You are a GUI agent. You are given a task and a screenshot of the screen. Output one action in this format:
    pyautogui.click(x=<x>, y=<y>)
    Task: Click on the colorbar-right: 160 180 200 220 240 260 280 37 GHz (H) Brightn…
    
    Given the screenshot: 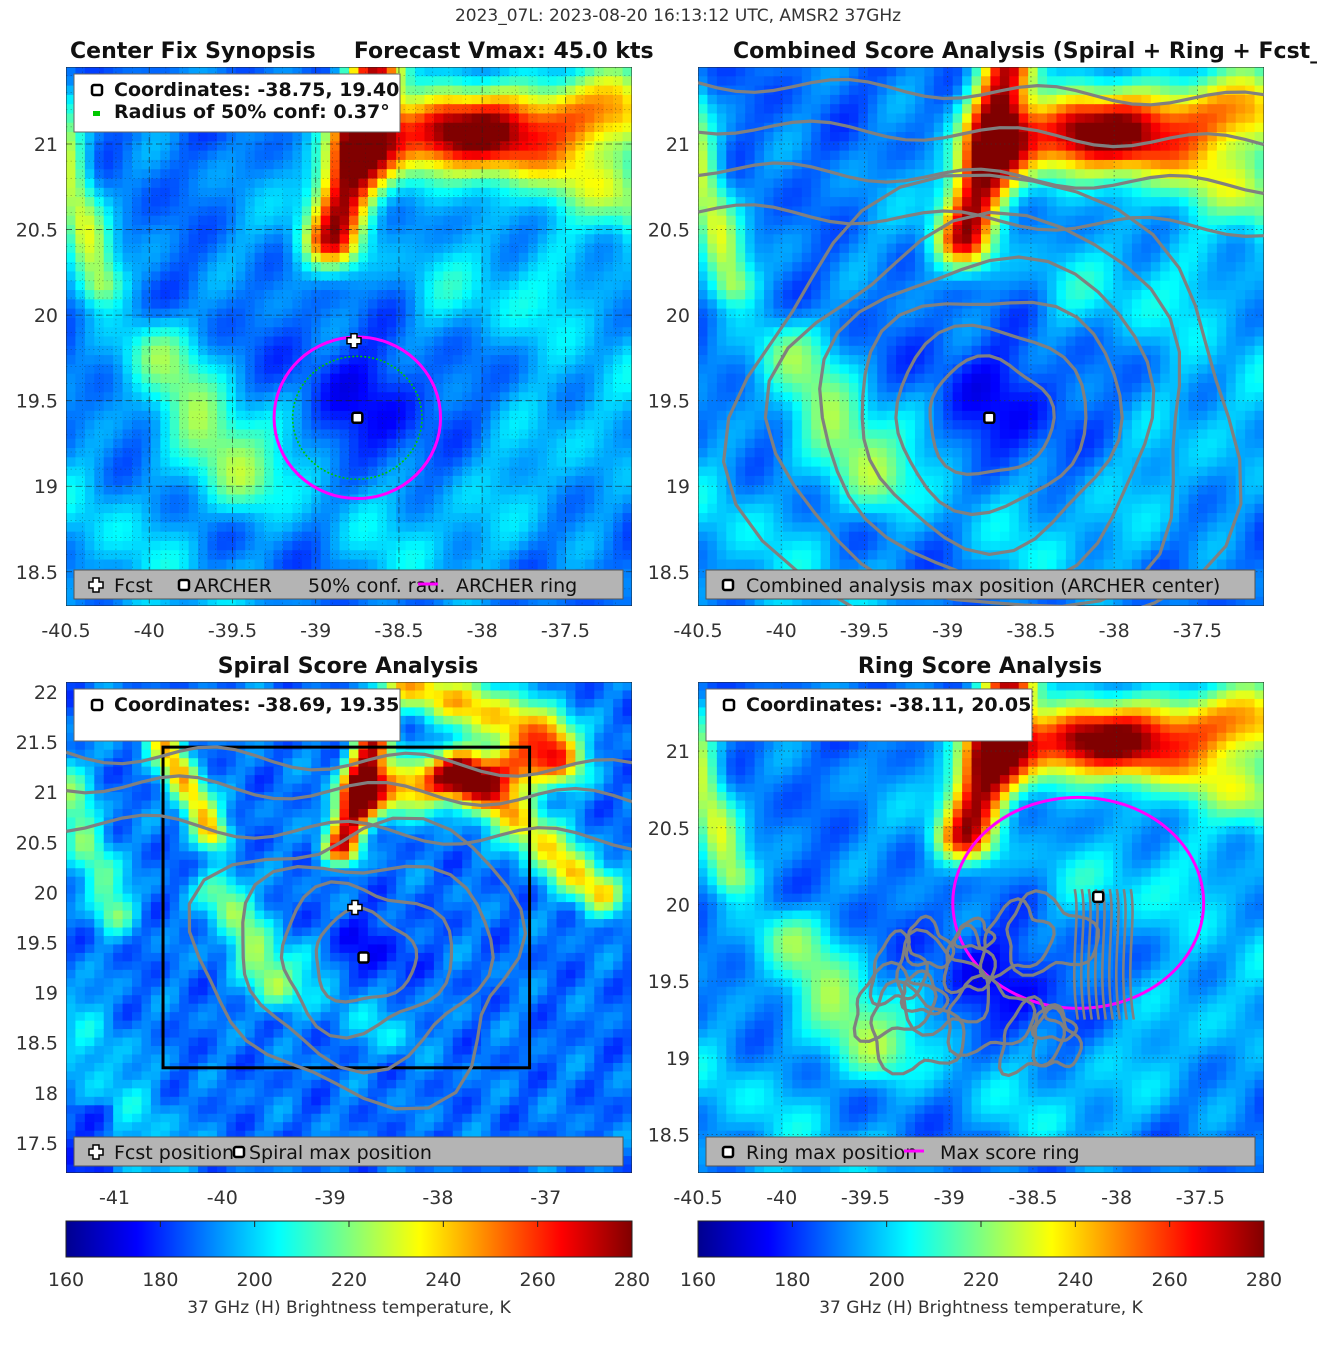 What is the action you would take?
    pyautogui.click(x=981, y=1269)
    